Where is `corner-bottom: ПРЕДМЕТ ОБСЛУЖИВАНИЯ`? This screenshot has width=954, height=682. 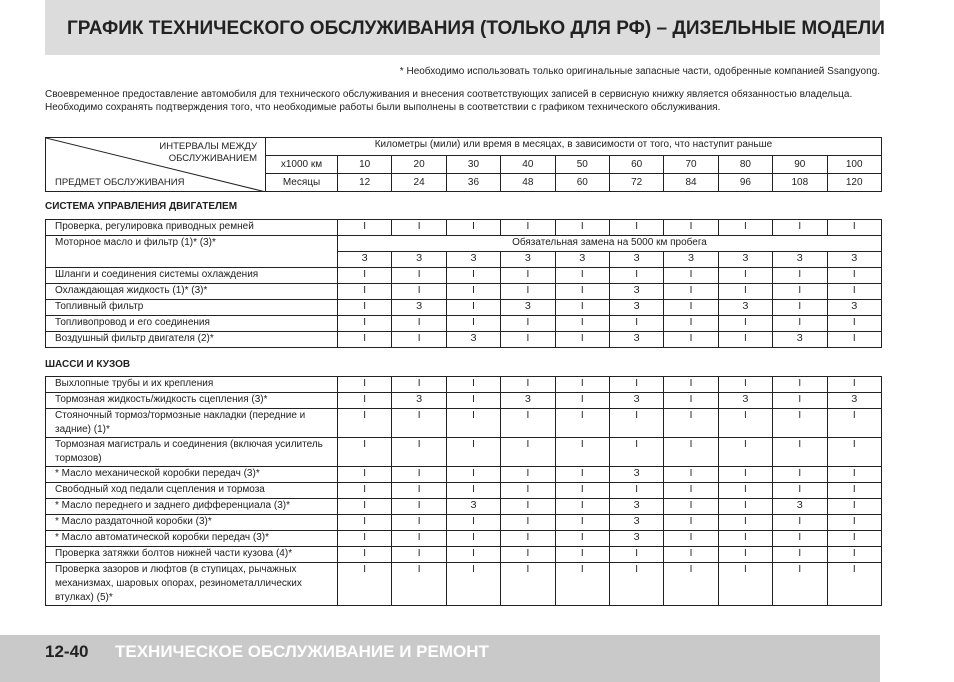 corner-bottom: ПРЕДМЕТ ОБСЛУЖИВАНИЯ is located at coordinates (120, 182).